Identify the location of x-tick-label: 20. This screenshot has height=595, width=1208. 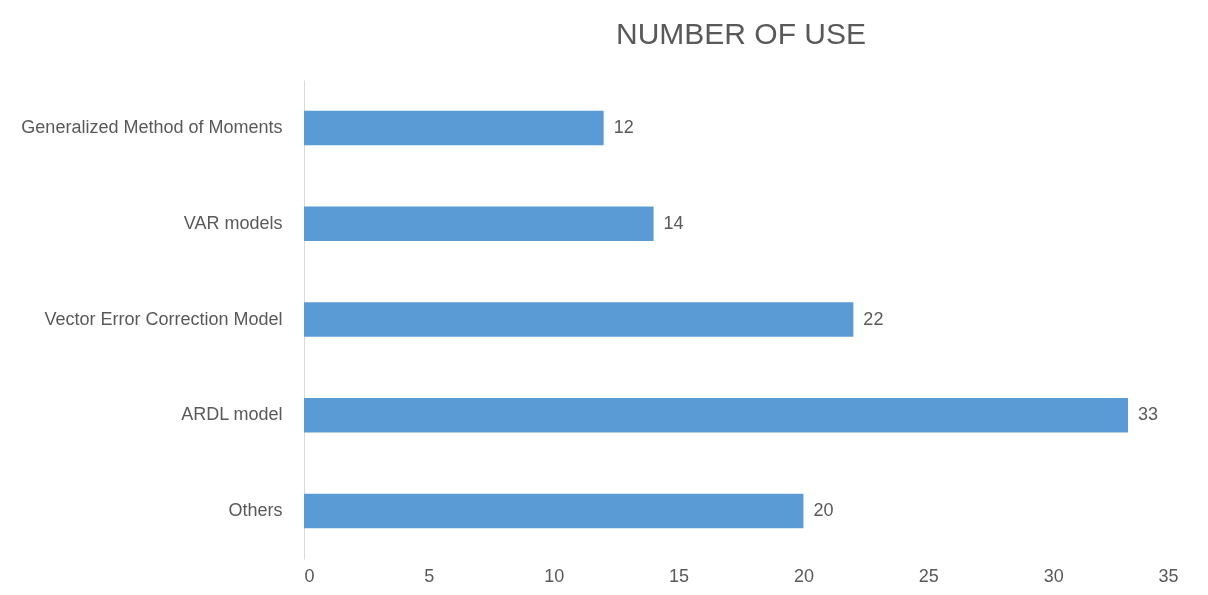
(803, 575).